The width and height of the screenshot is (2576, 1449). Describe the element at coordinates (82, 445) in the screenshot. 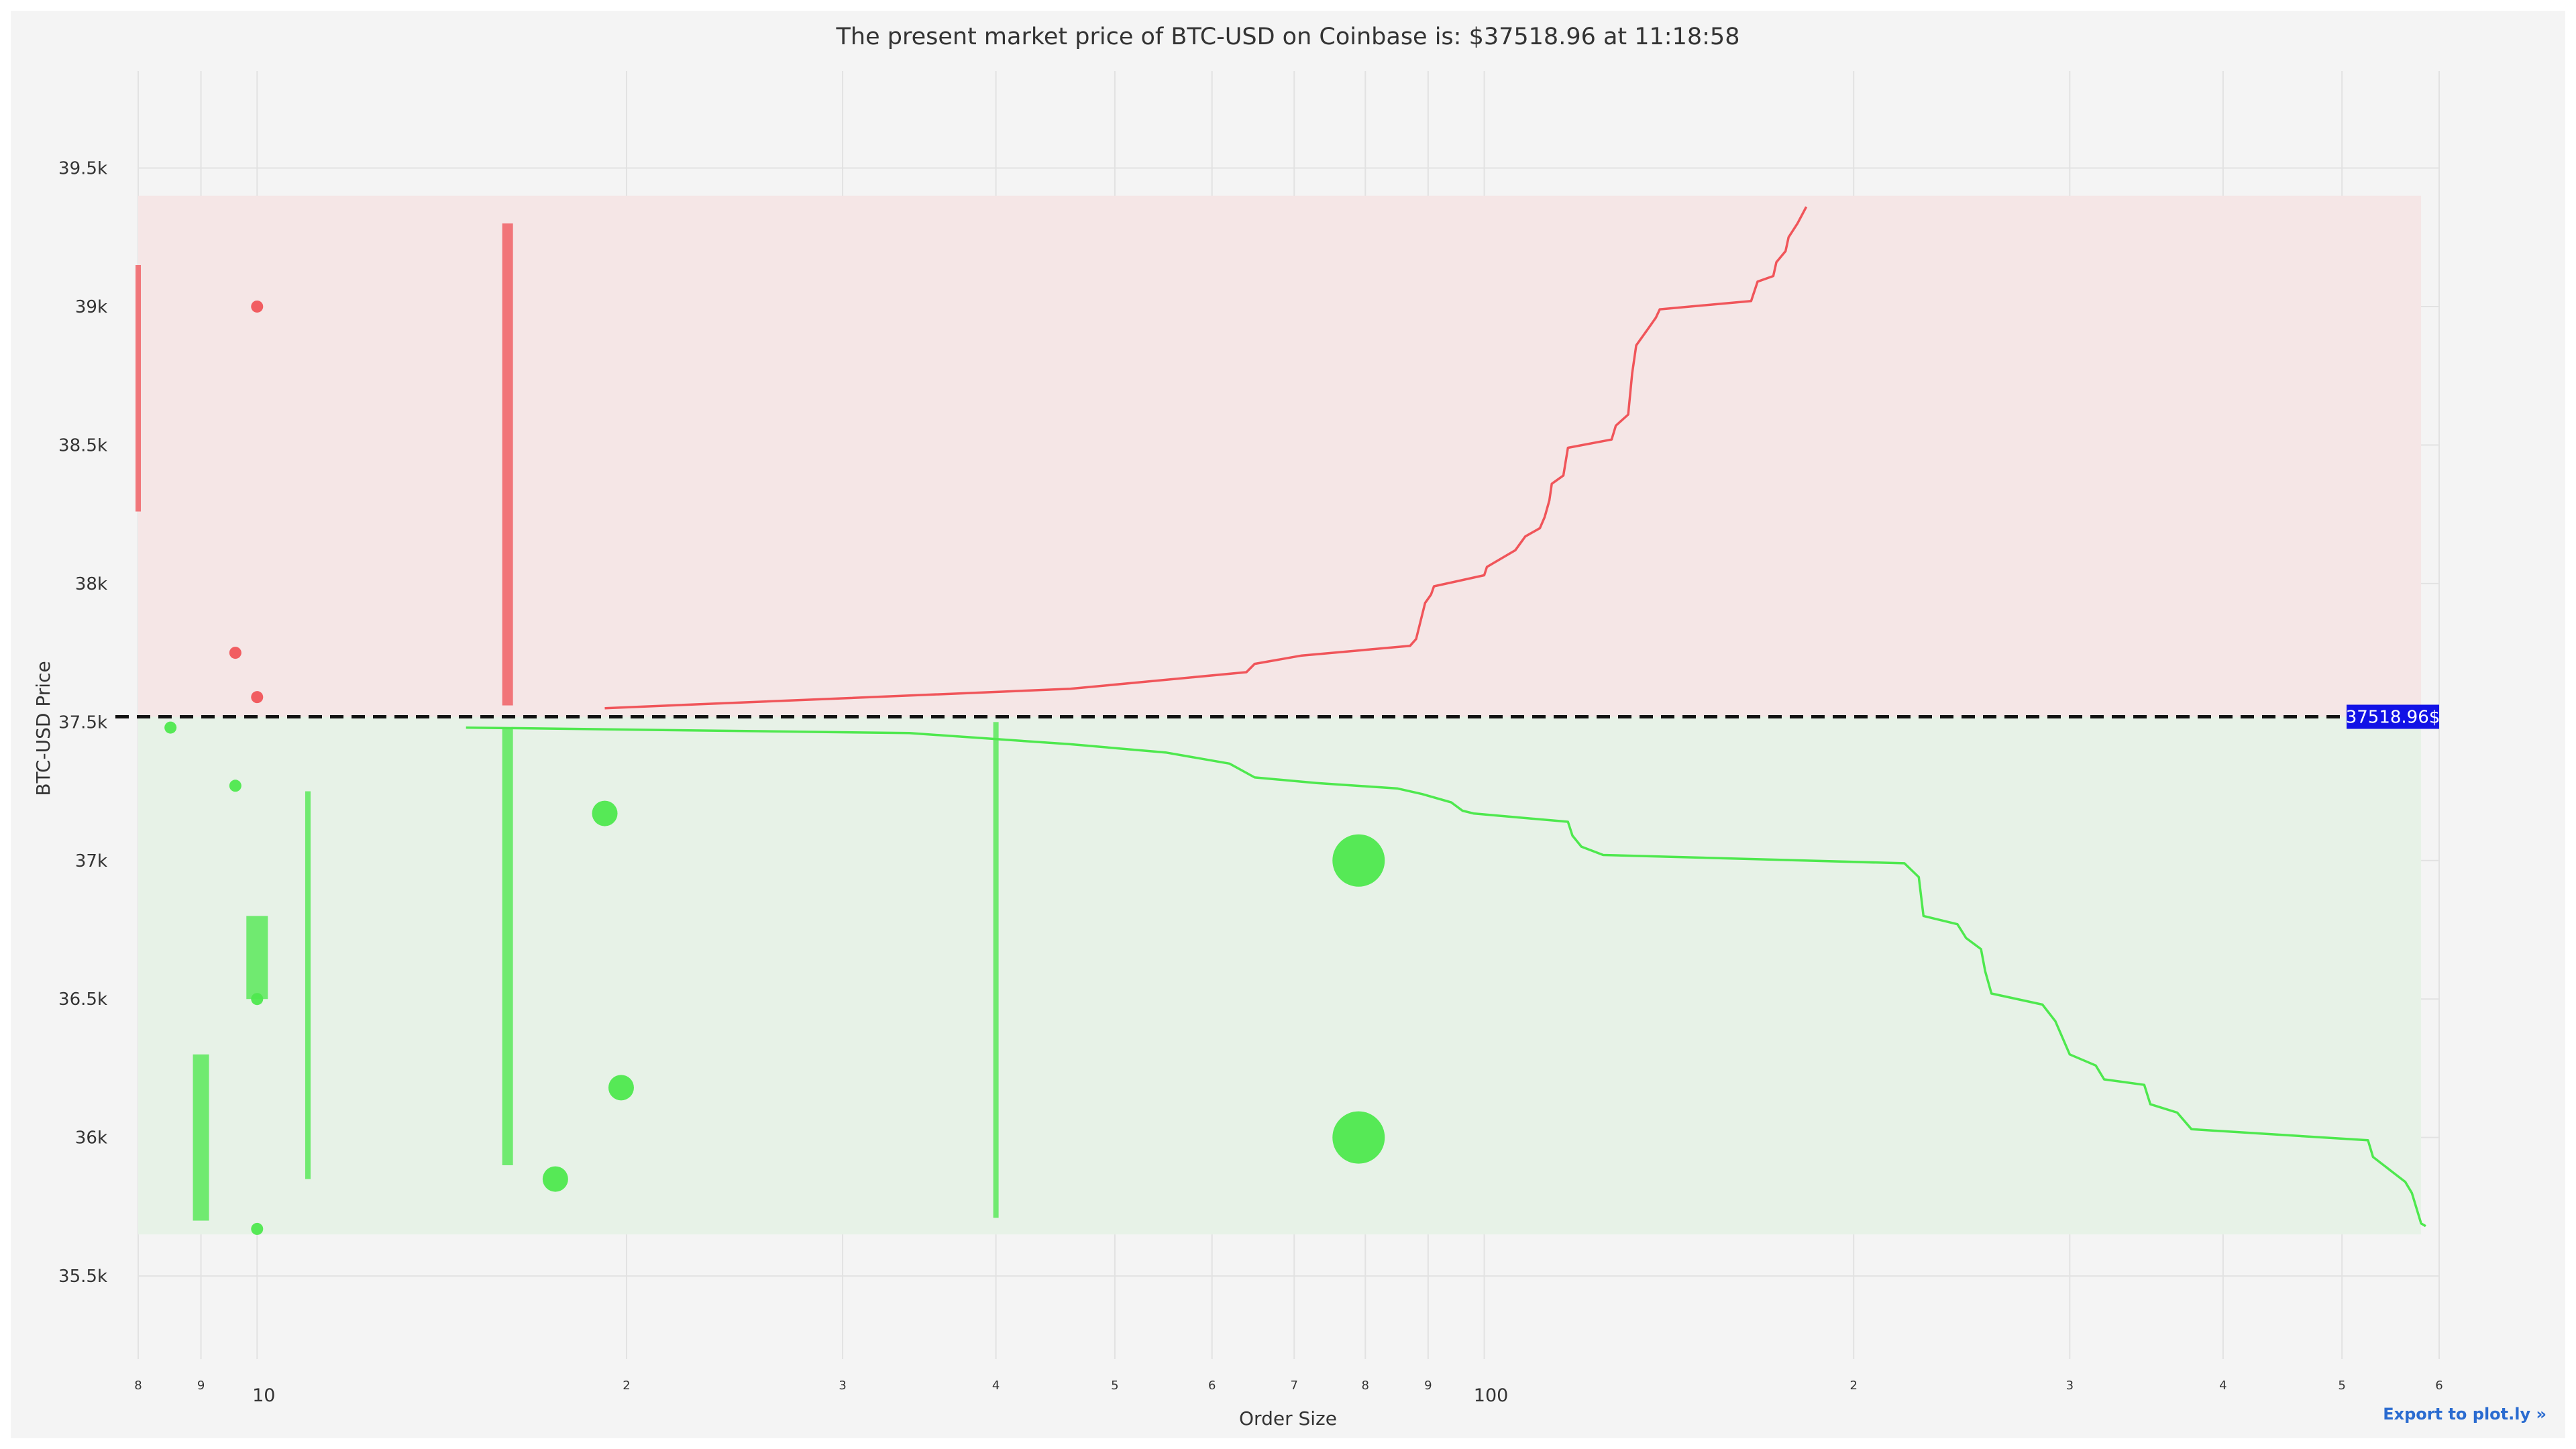

I see `y-tick-label: 38.5k` at that location.